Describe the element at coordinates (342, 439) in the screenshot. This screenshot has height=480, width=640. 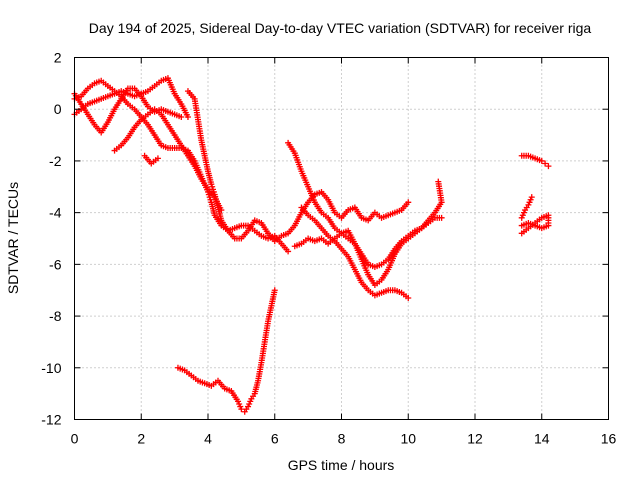
I see `x-tick-label: 8` at that location.